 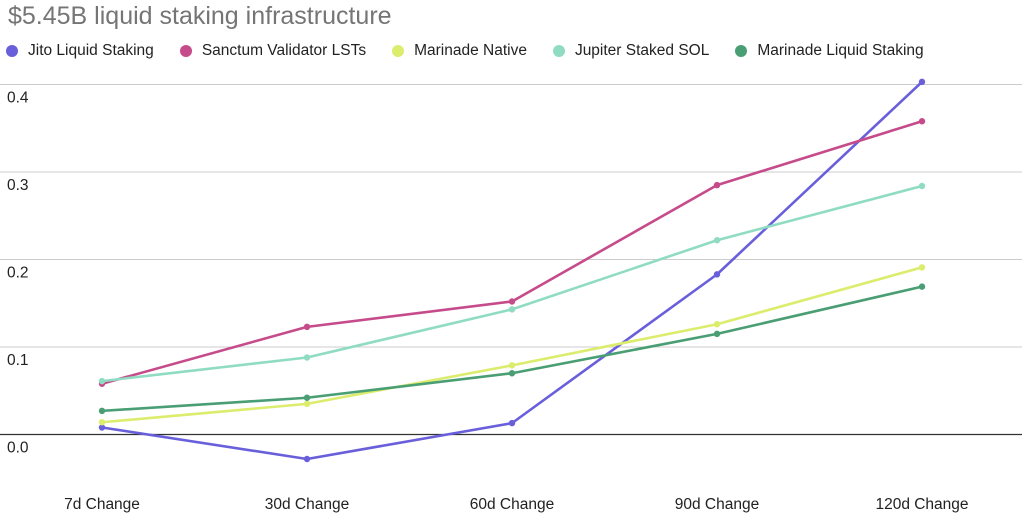 What do you see at coordinates (18, 185) in the screenshot?
I see `y-tick-label: 0.3` at bounding box center [18, 185].